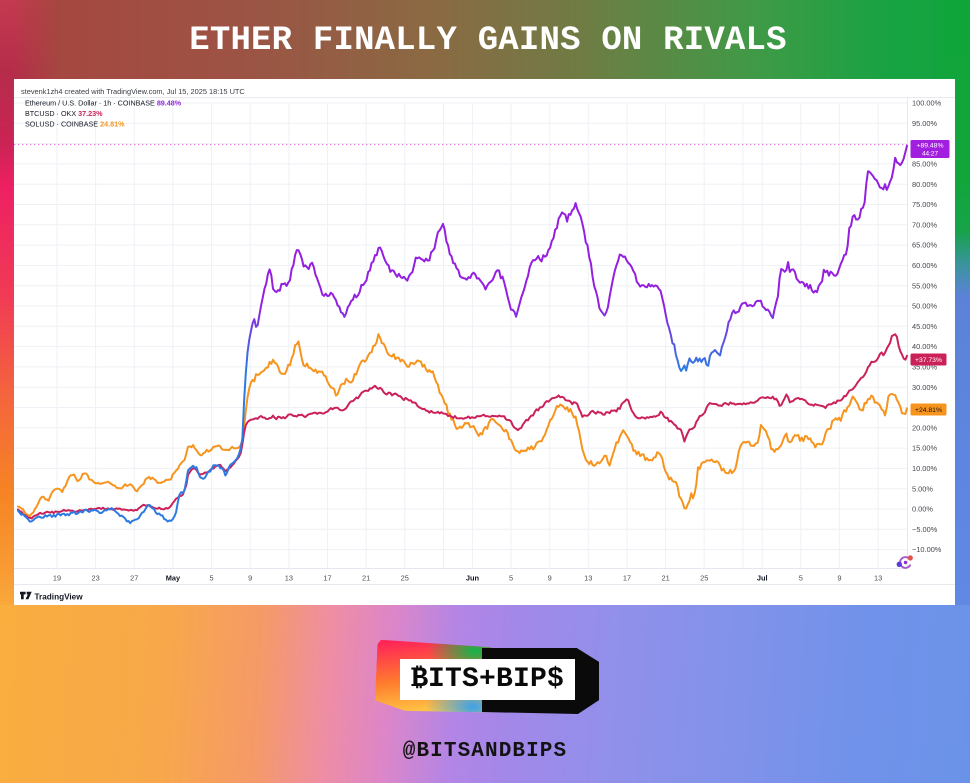  What do you see at coordinates (924, 326) in the screenshot?
I see `svg-text: 45.00%` at bounding box center [924, 326].